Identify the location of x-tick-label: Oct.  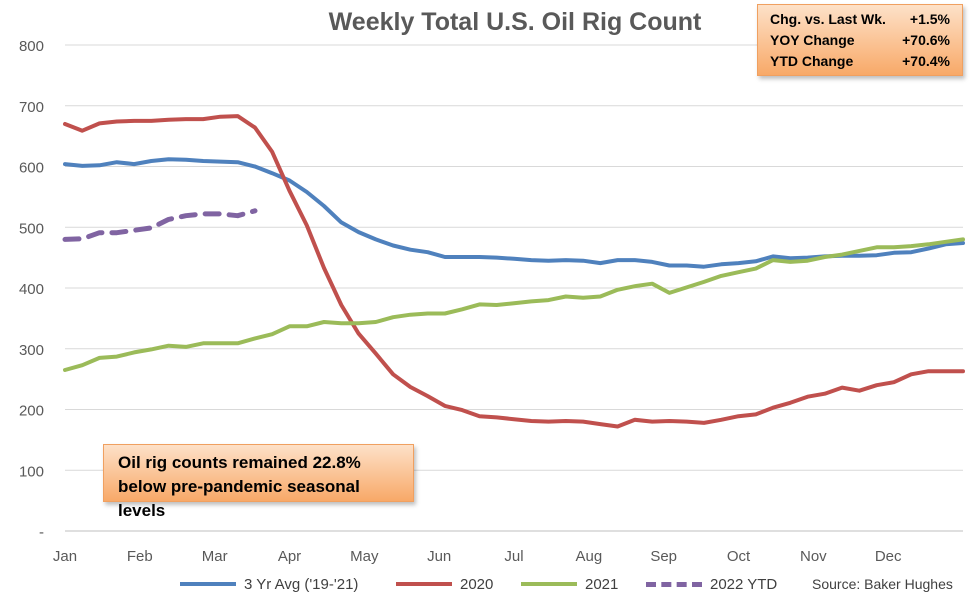
(739, 556).